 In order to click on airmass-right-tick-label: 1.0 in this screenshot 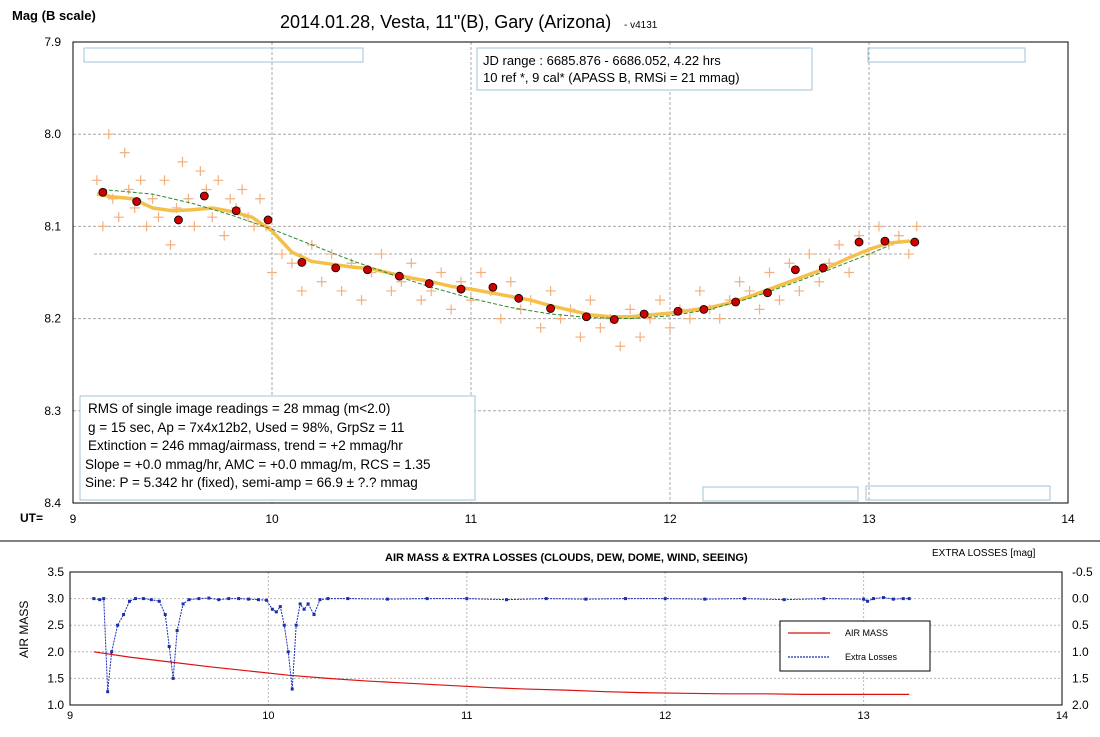, I will do `click(1080, 652)`.